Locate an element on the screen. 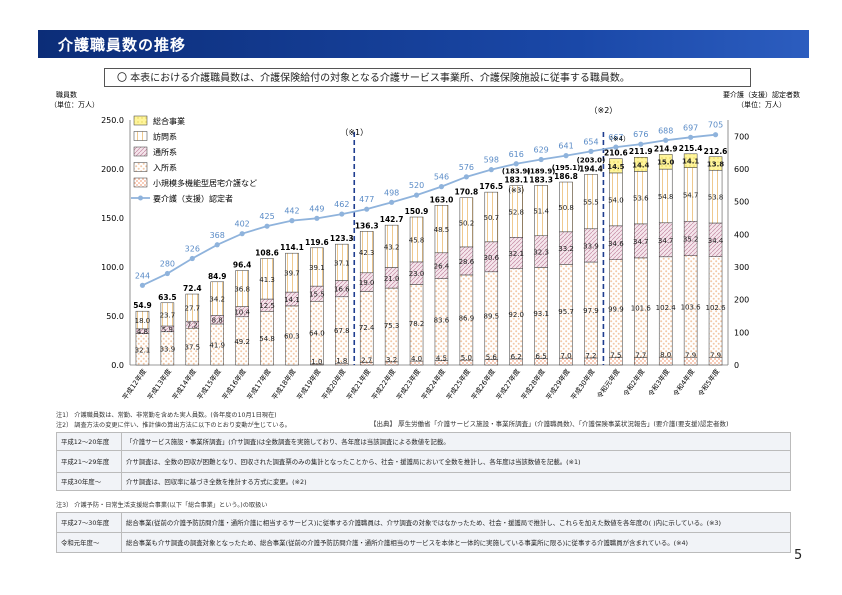 Image resolution: width=842 pixels, height=595 pixels. table-row: 平成30年度～ 介サ調査は、回収率に基づき全数を推計する方式に変更。(※2) is located at coordinates (423, 481).